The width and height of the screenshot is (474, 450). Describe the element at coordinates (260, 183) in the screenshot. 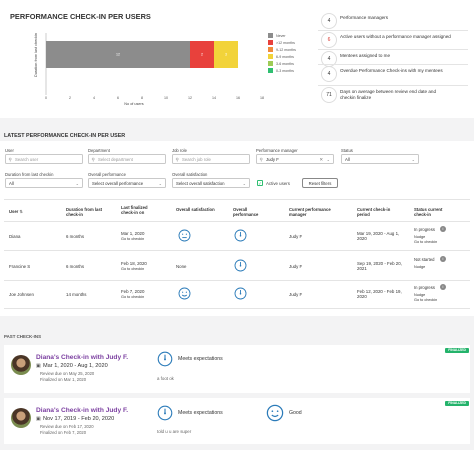

I see `active-users-checkbox: ✓` at that location.